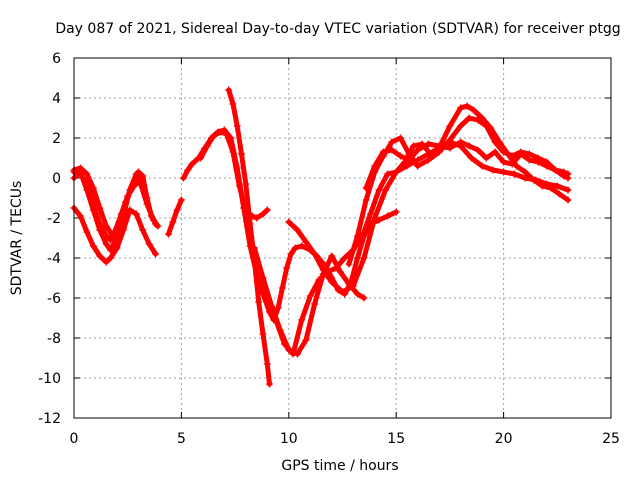 This screenshot has width=640, height=480. I want to click on series-track-g, so click(234, 175).